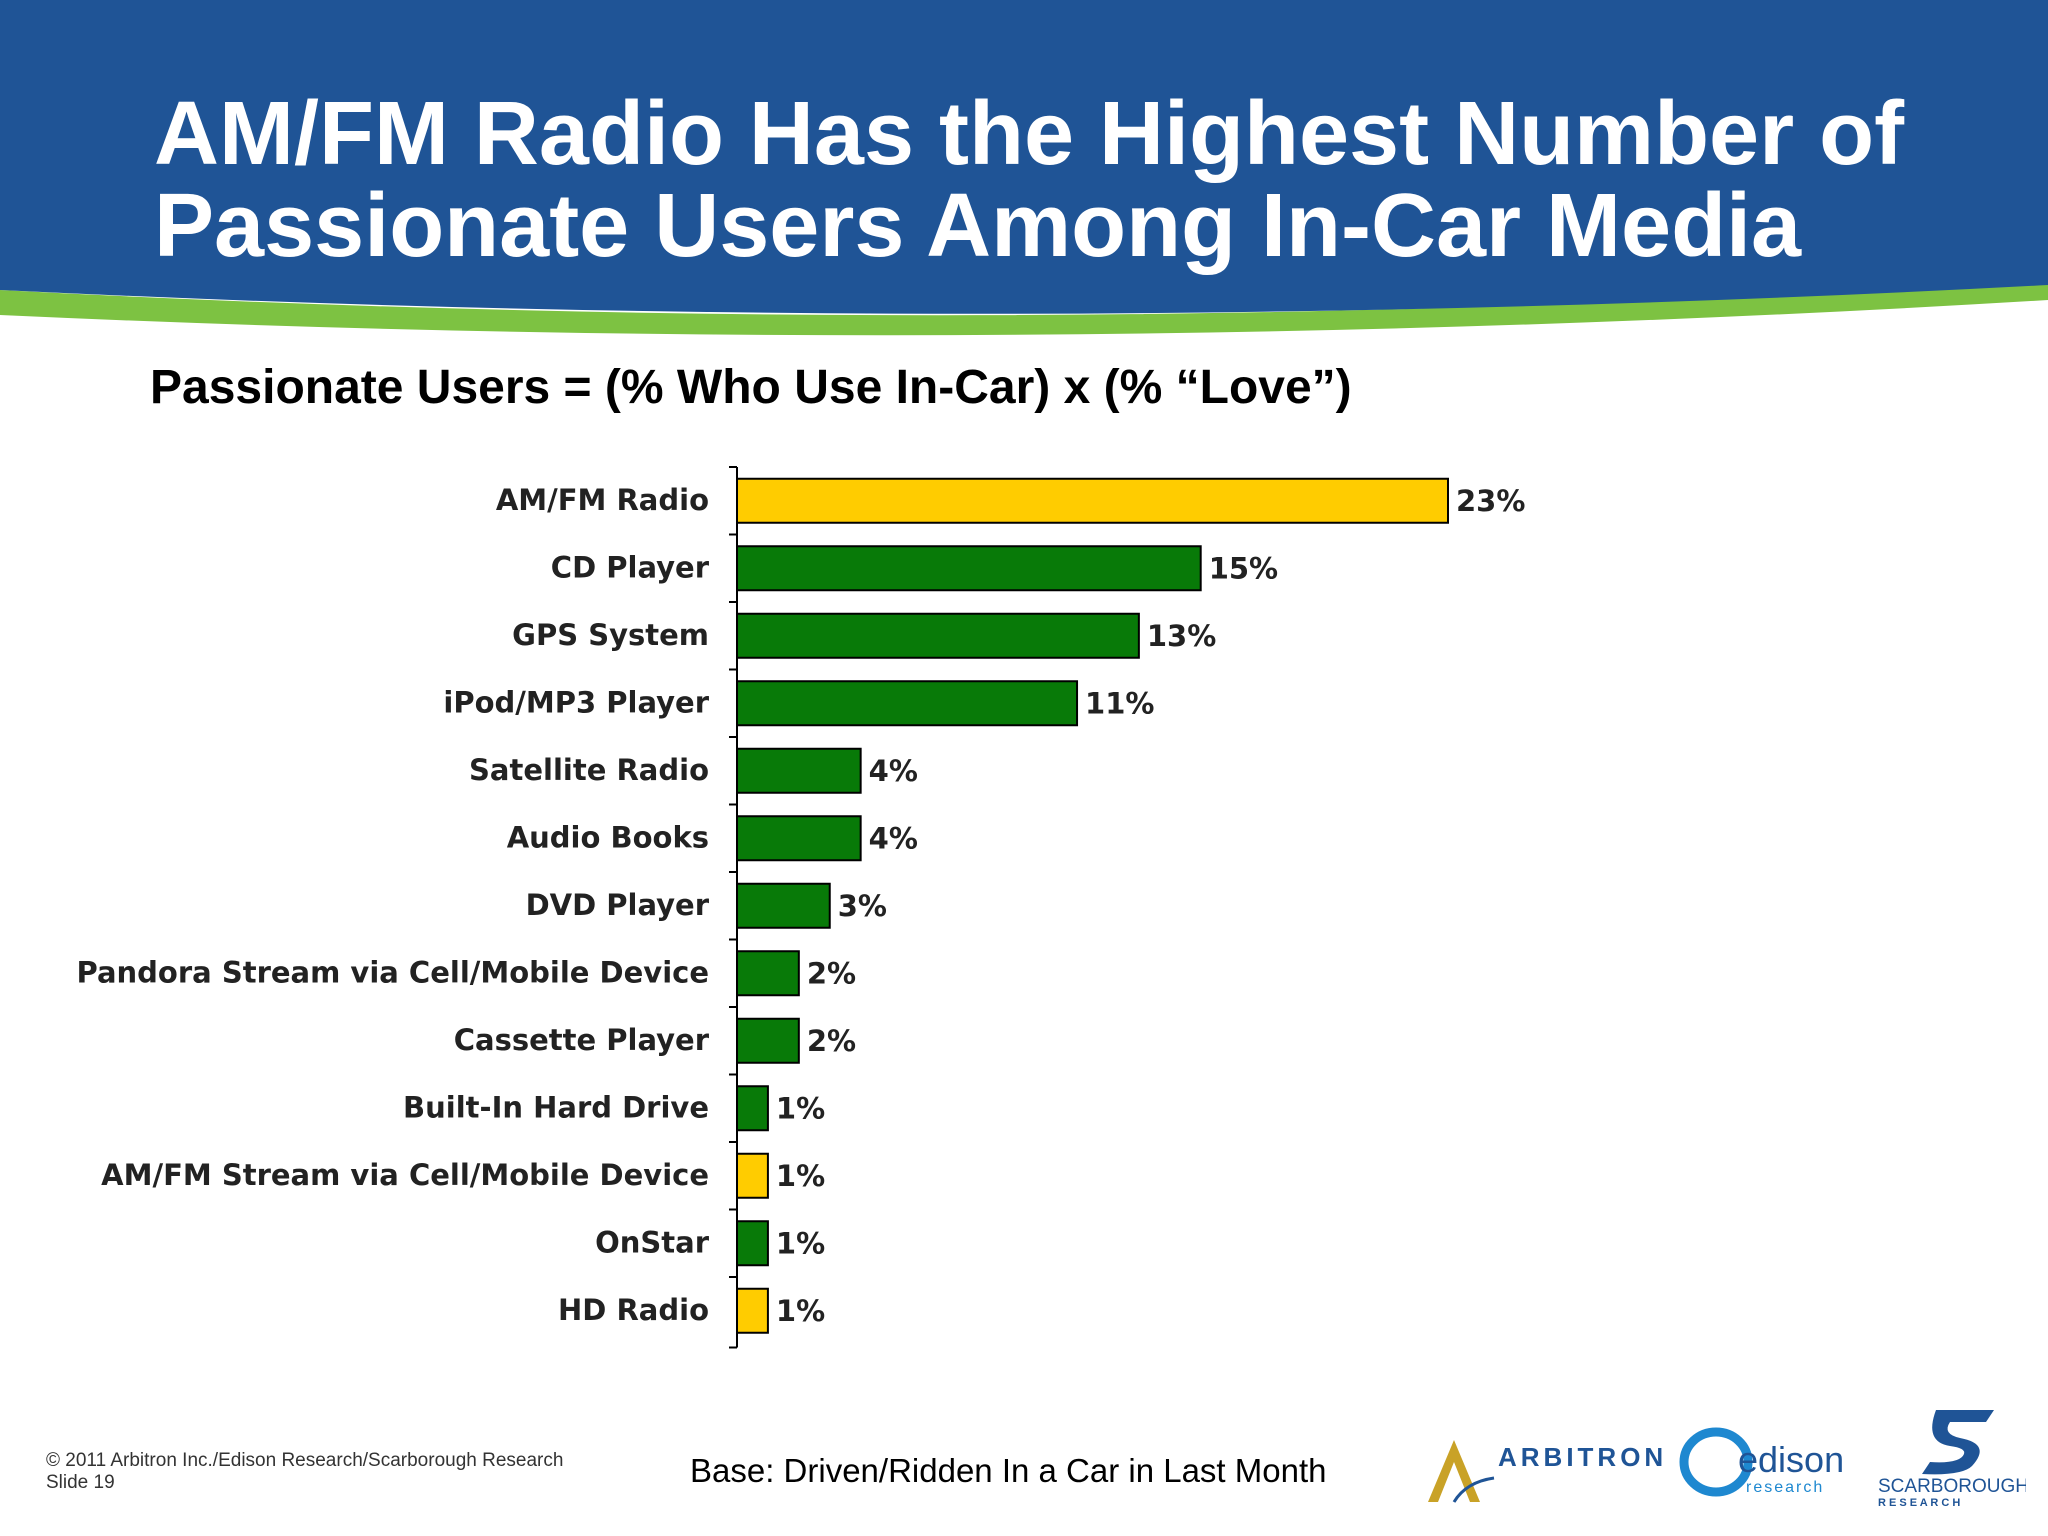  What do you see at coordinates (610, 635) in the screenshot?
I see `category-label: GPS System` at bounding box center [610, 635].